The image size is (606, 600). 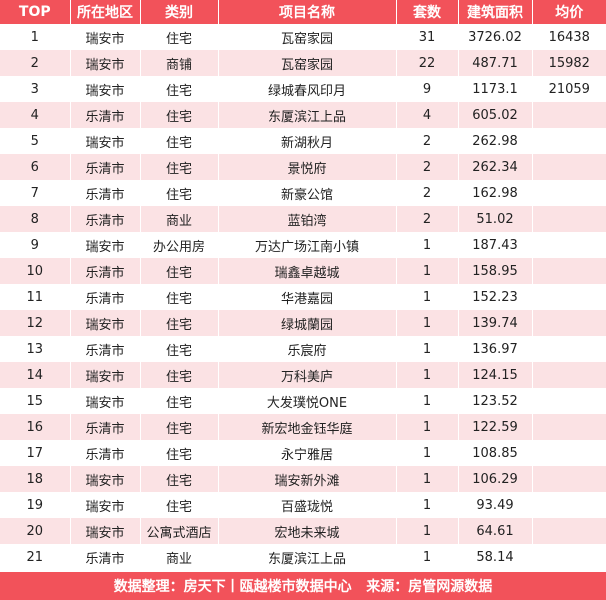 I want to click on table-row: 9 瑞安市 办公用房 万达广场江南小镇 1 187.43, so click(x=303, y=245).